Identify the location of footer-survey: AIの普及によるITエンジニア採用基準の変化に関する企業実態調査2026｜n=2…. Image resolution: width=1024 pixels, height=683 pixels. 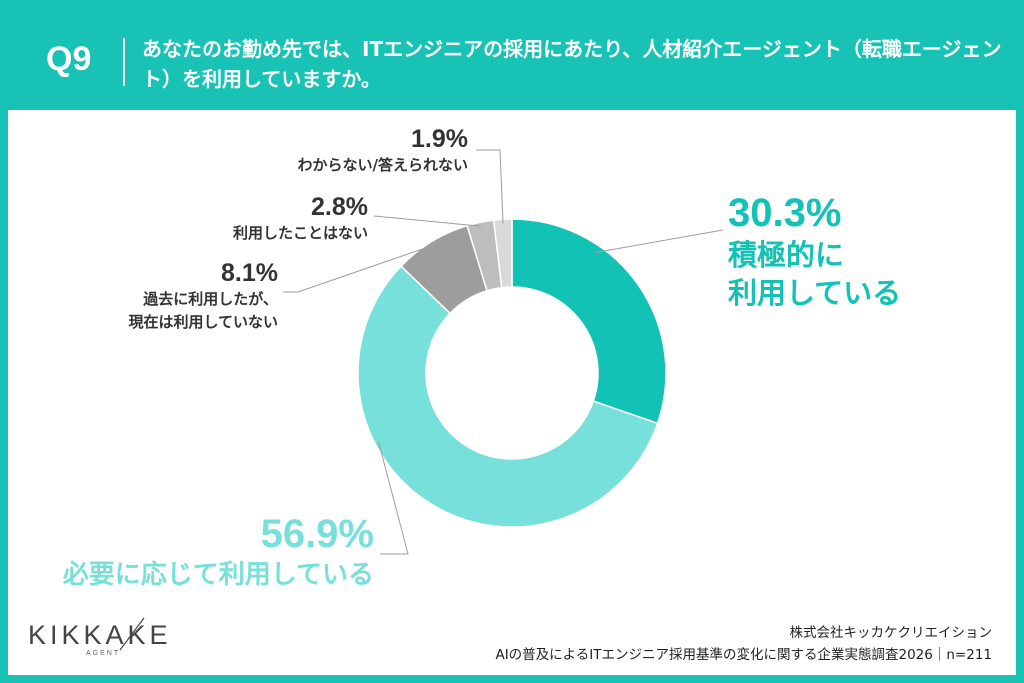
(743, 655).